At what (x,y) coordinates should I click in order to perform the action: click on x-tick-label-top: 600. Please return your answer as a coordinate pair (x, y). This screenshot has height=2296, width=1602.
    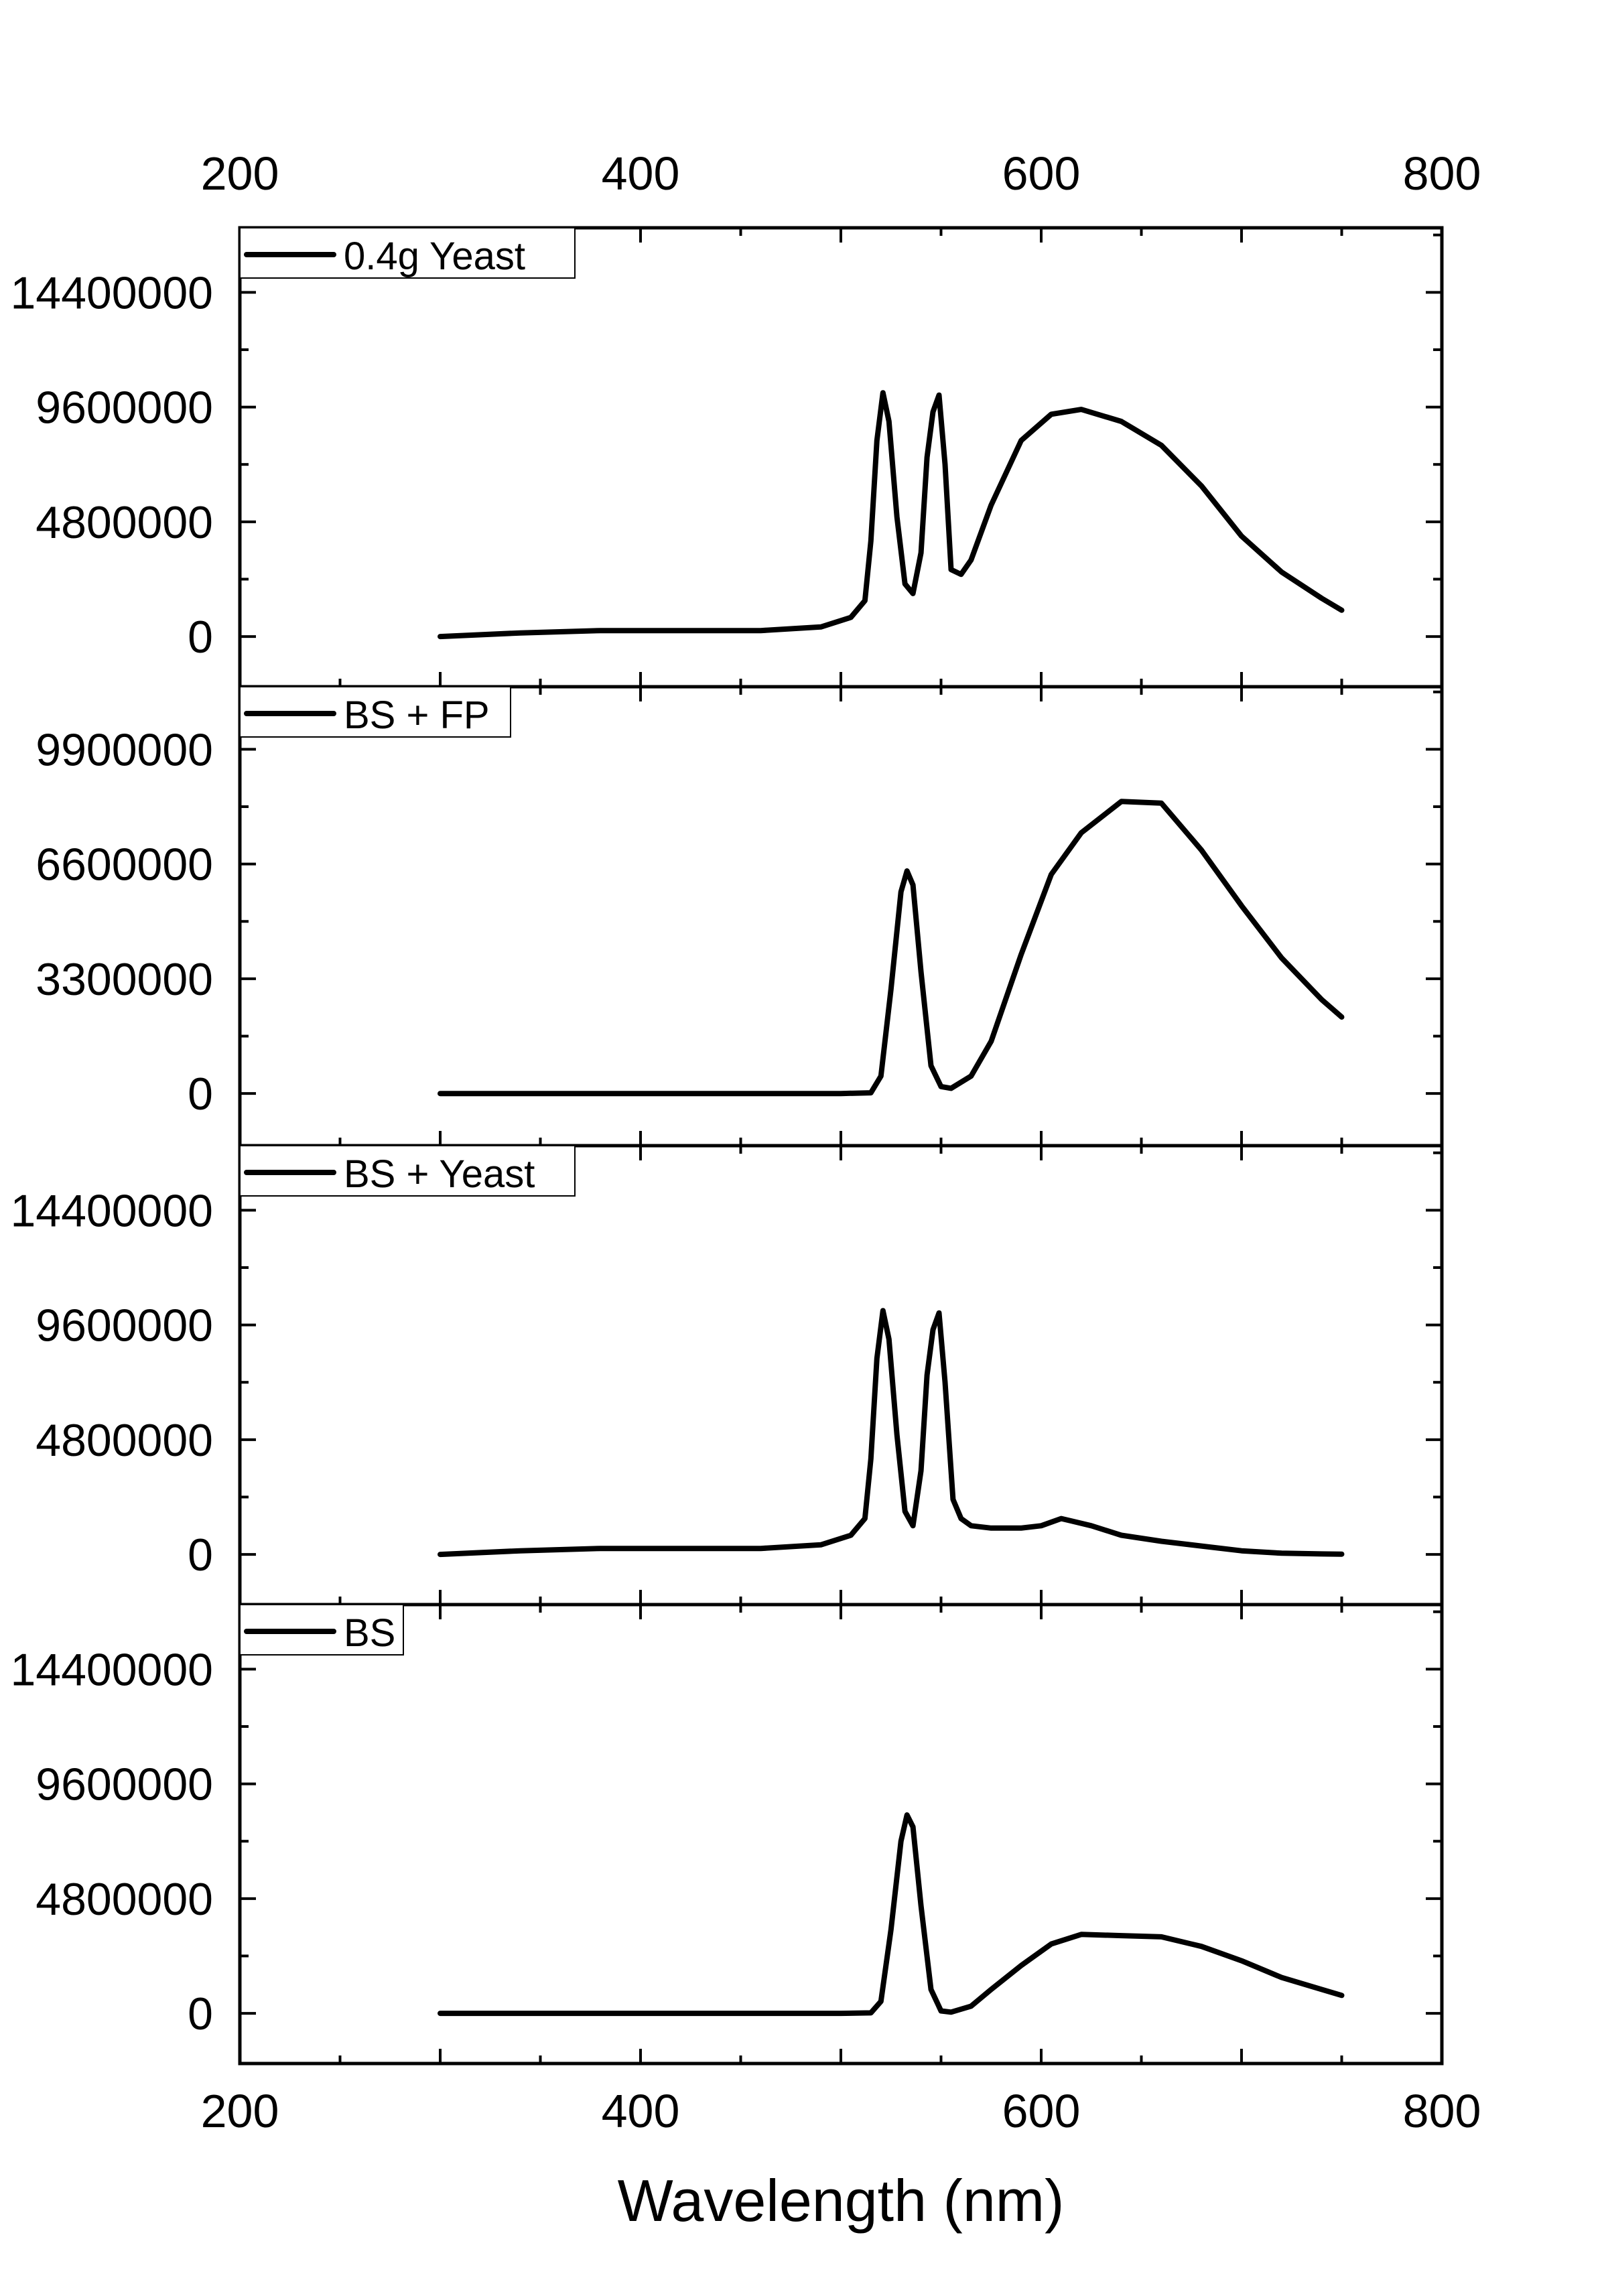
    Looking at the image, I should click on (1041, 173).